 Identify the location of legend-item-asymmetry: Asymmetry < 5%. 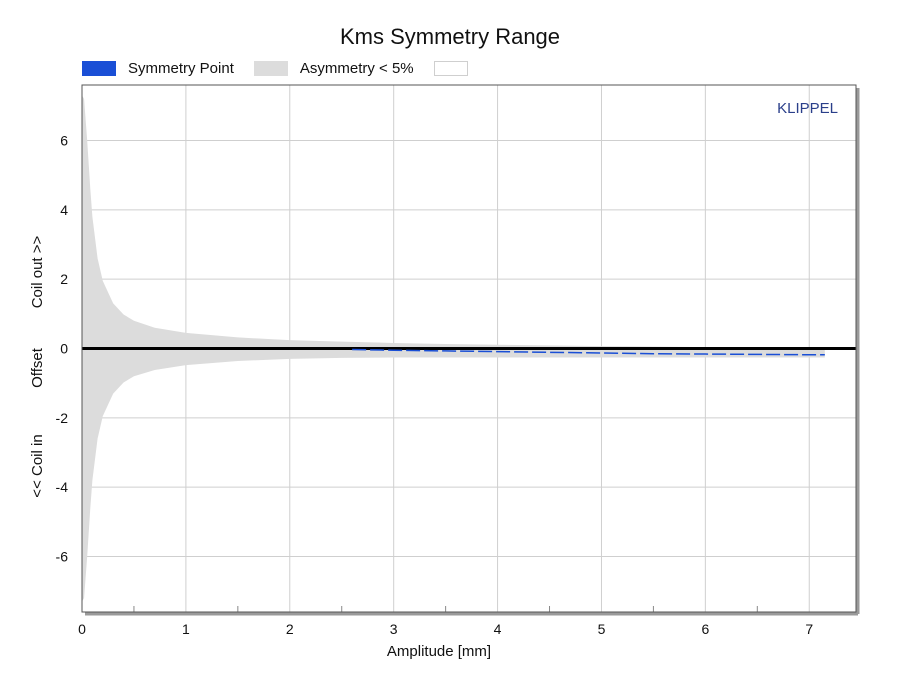
(333, 68).